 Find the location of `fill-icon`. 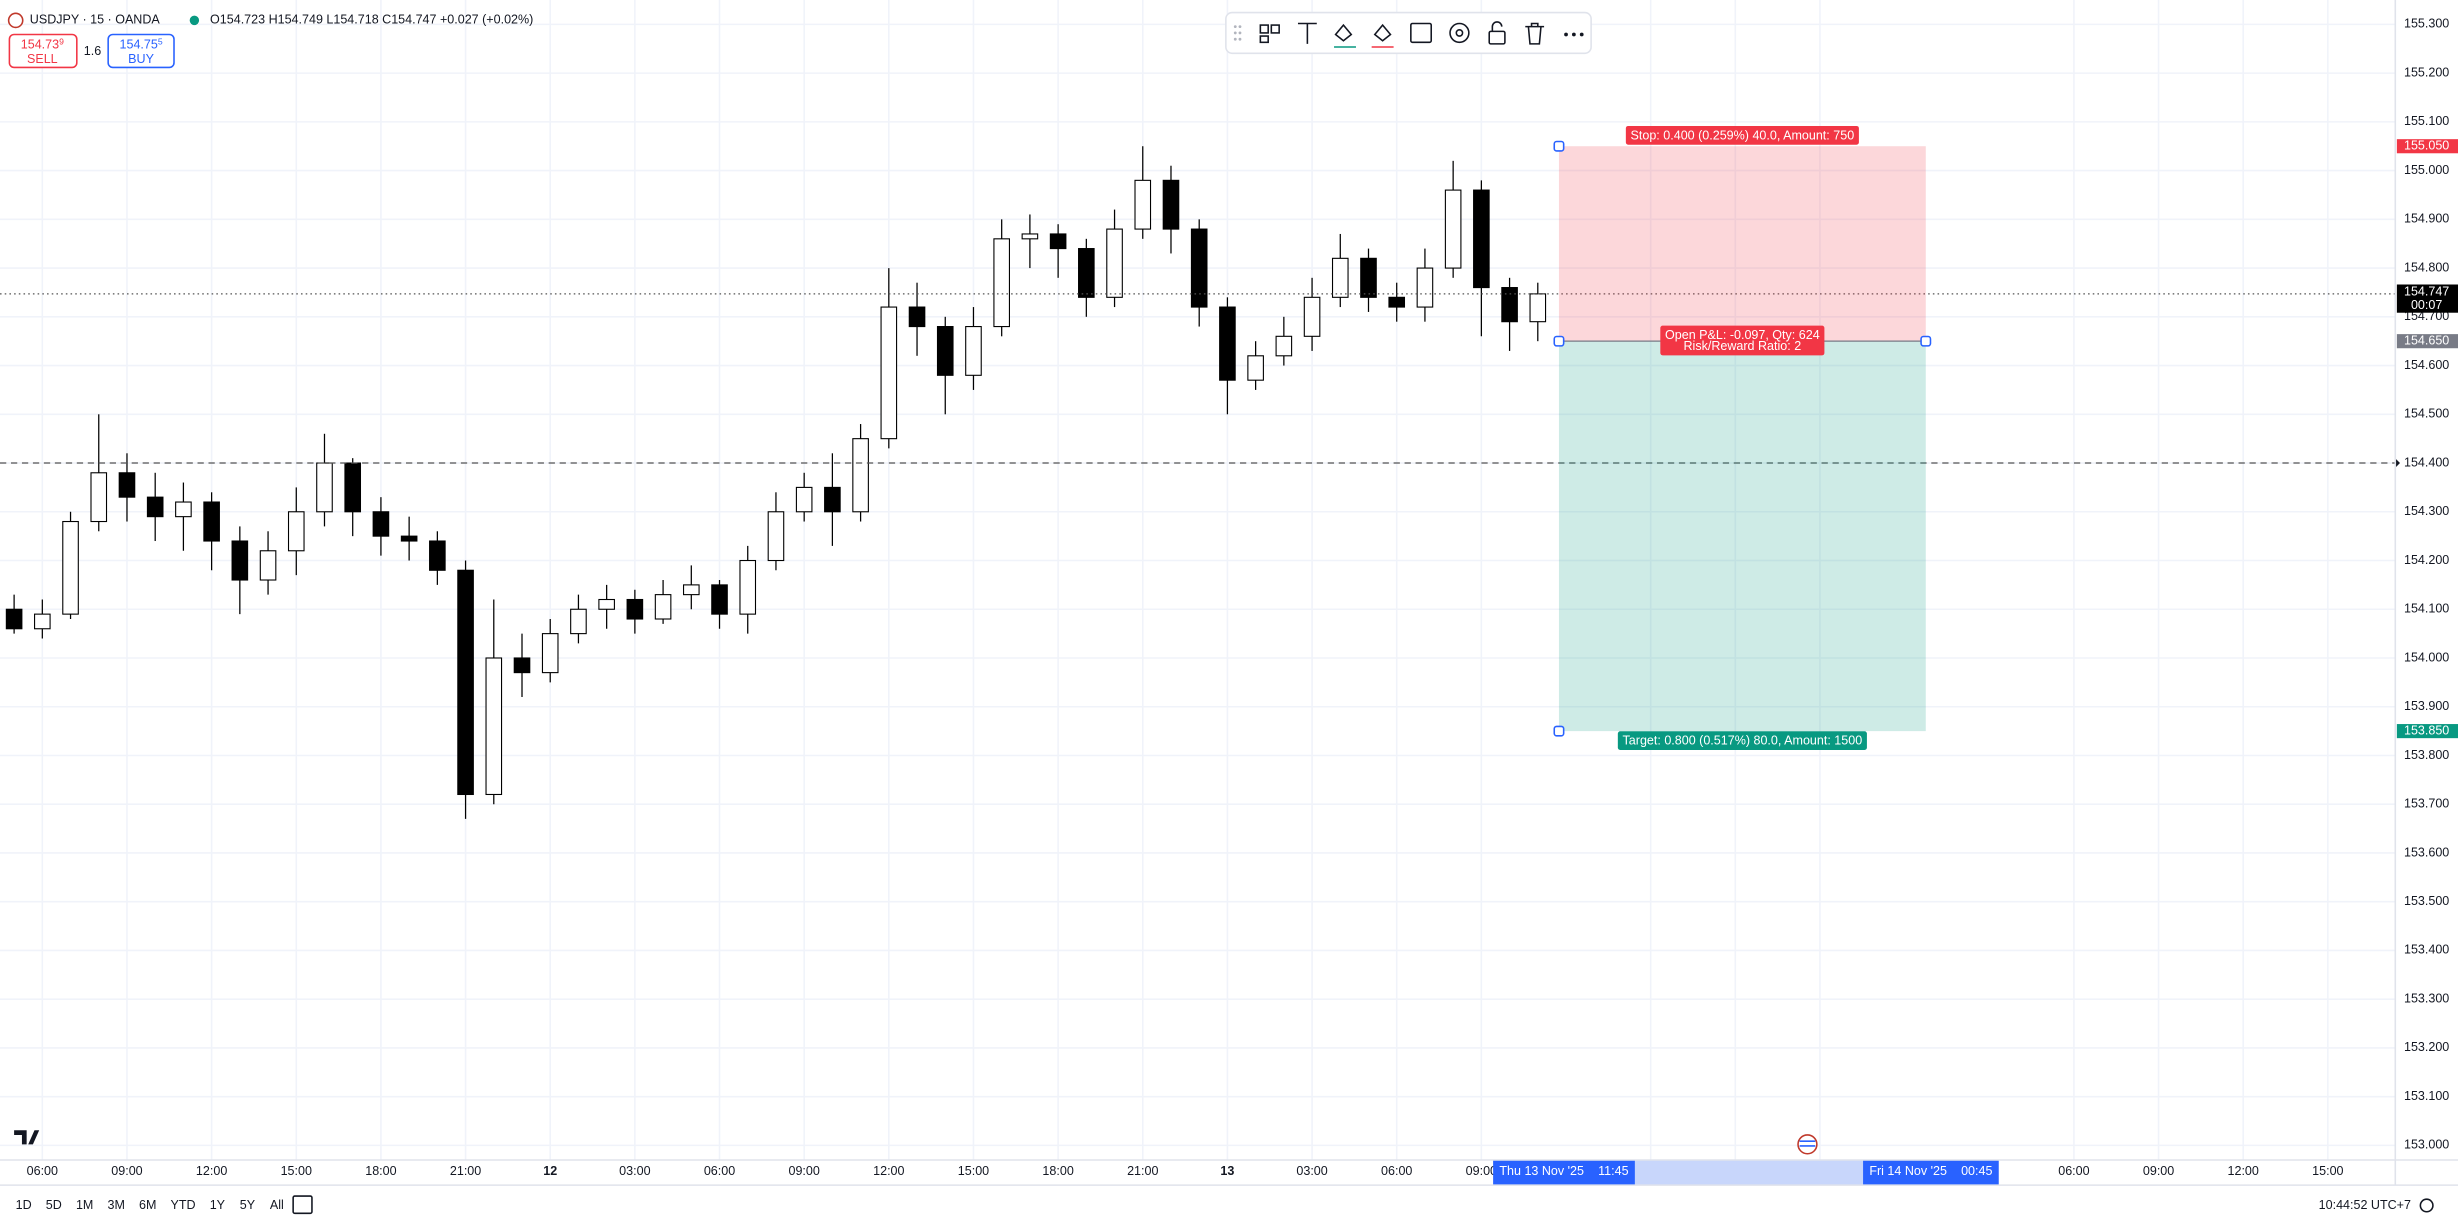

fill-icon is located at coordinates (1343, 32).